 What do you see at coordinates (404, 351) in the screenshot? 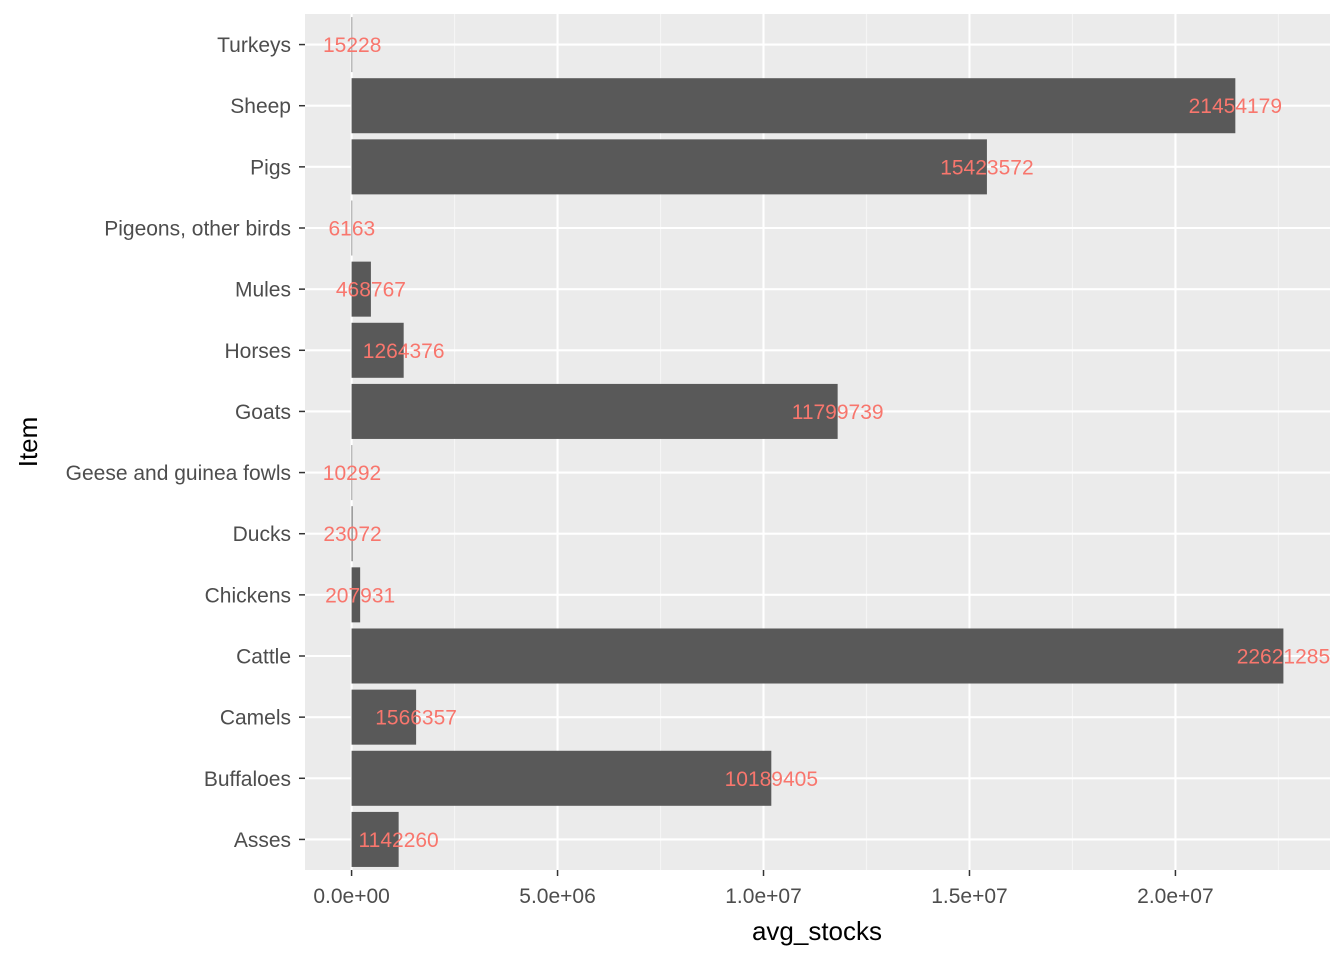
I see `data-label: 1264376` at bounding box center [404, 351].